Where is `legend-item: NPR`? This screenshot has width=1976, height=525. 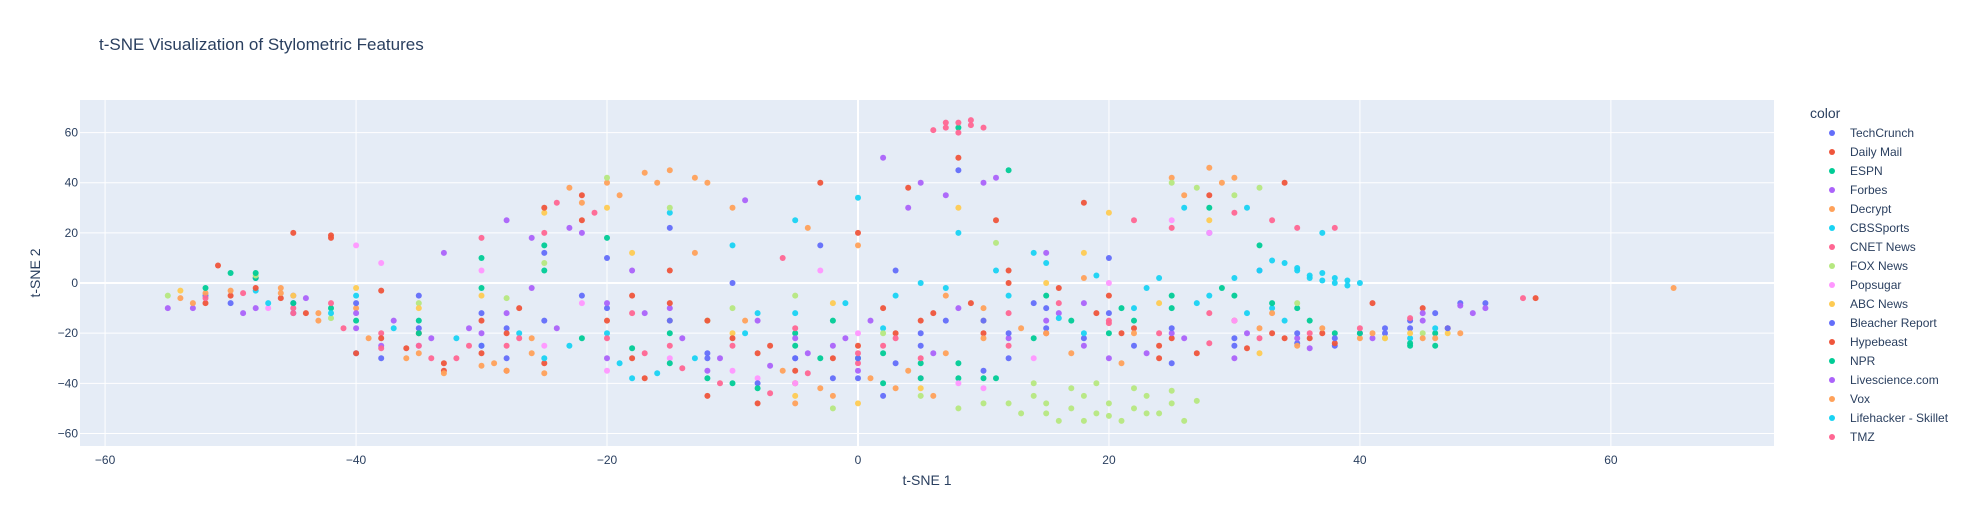
legend-item: NPR is located at coordinates (1852, 361).